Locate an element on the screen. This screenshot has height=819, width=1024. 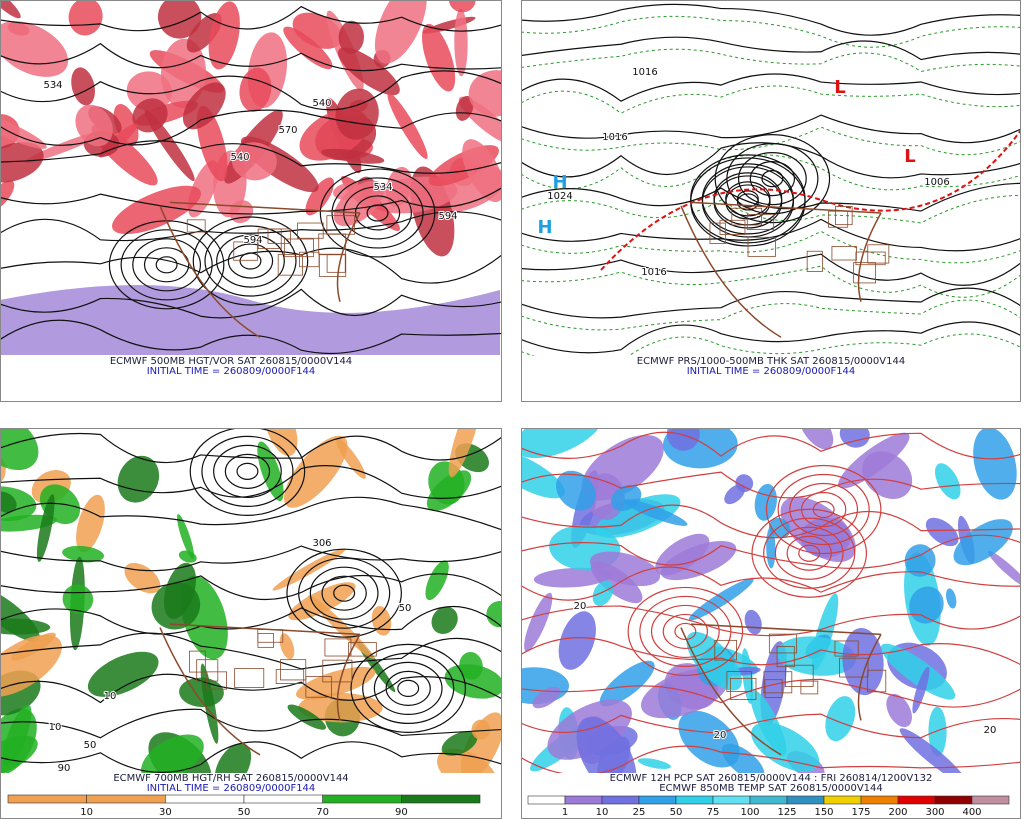
contour-label: 1016 is located at coordinates (653, 272).